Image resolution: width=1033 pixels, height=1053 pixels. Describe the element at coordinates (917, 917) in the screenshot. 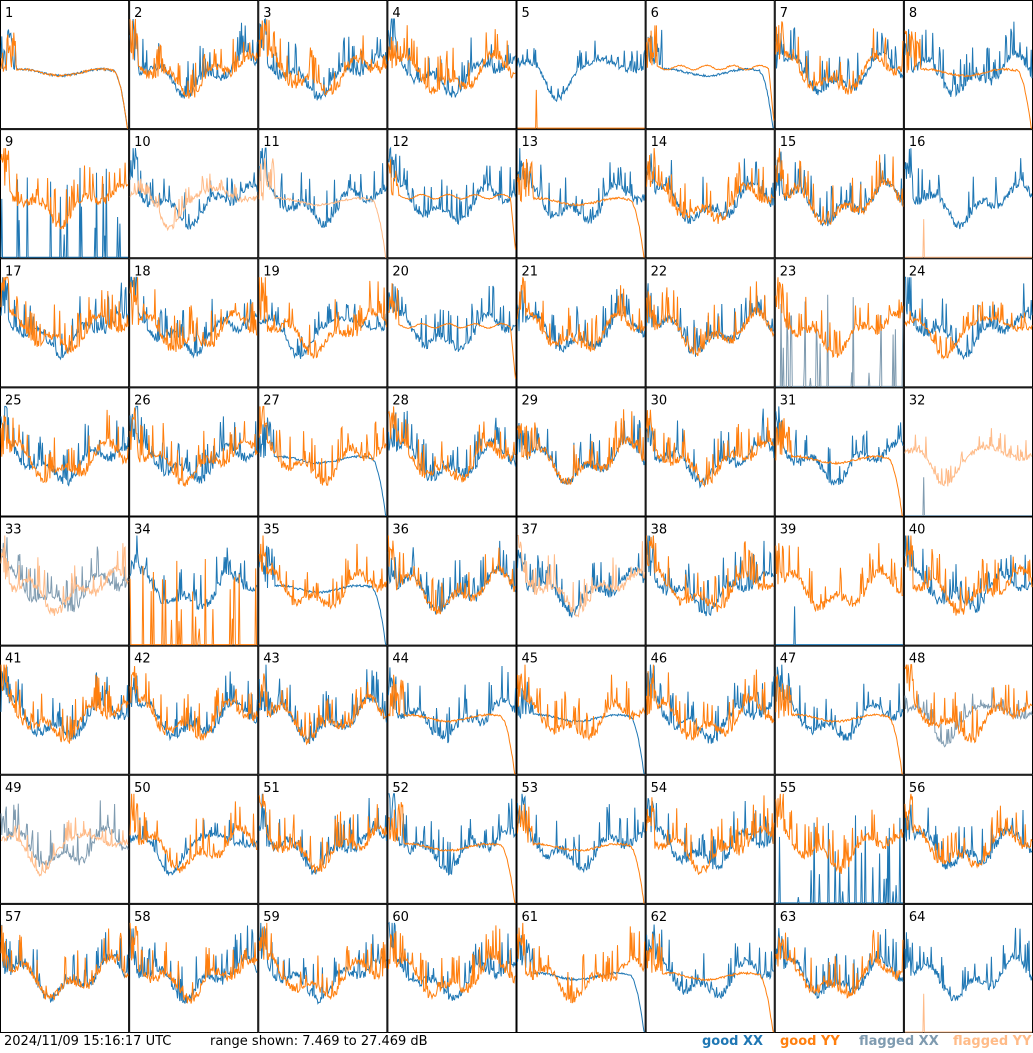

I see `panel-label: 64` at that location.